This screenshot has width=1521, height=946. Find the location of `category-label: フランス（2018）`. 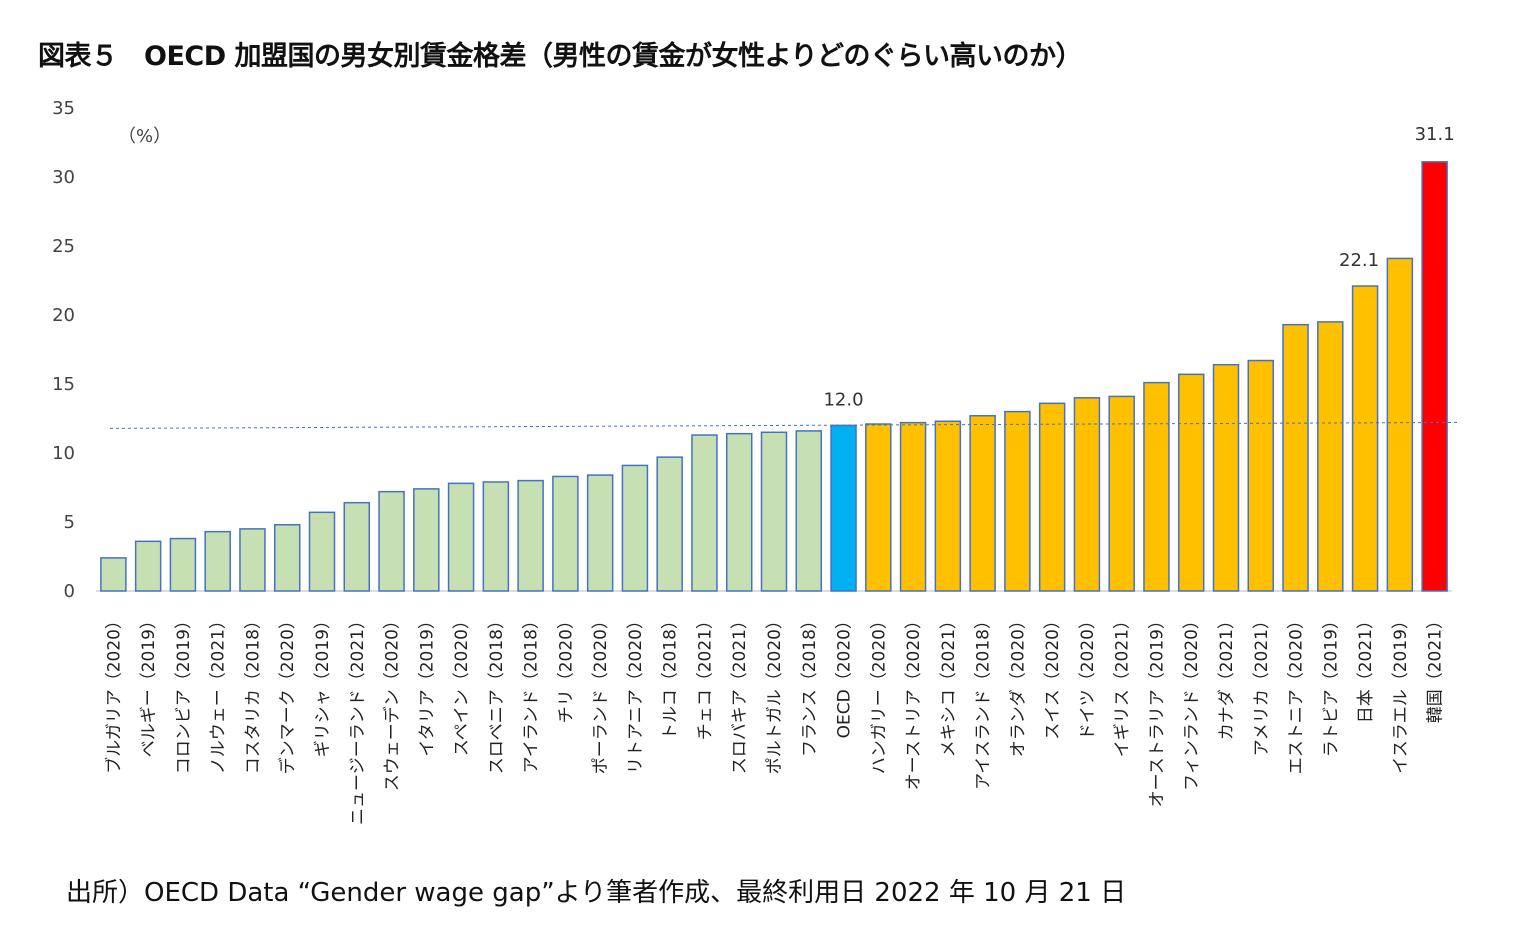

category-label: フランス（2018） is located at coordinates (810, 684).